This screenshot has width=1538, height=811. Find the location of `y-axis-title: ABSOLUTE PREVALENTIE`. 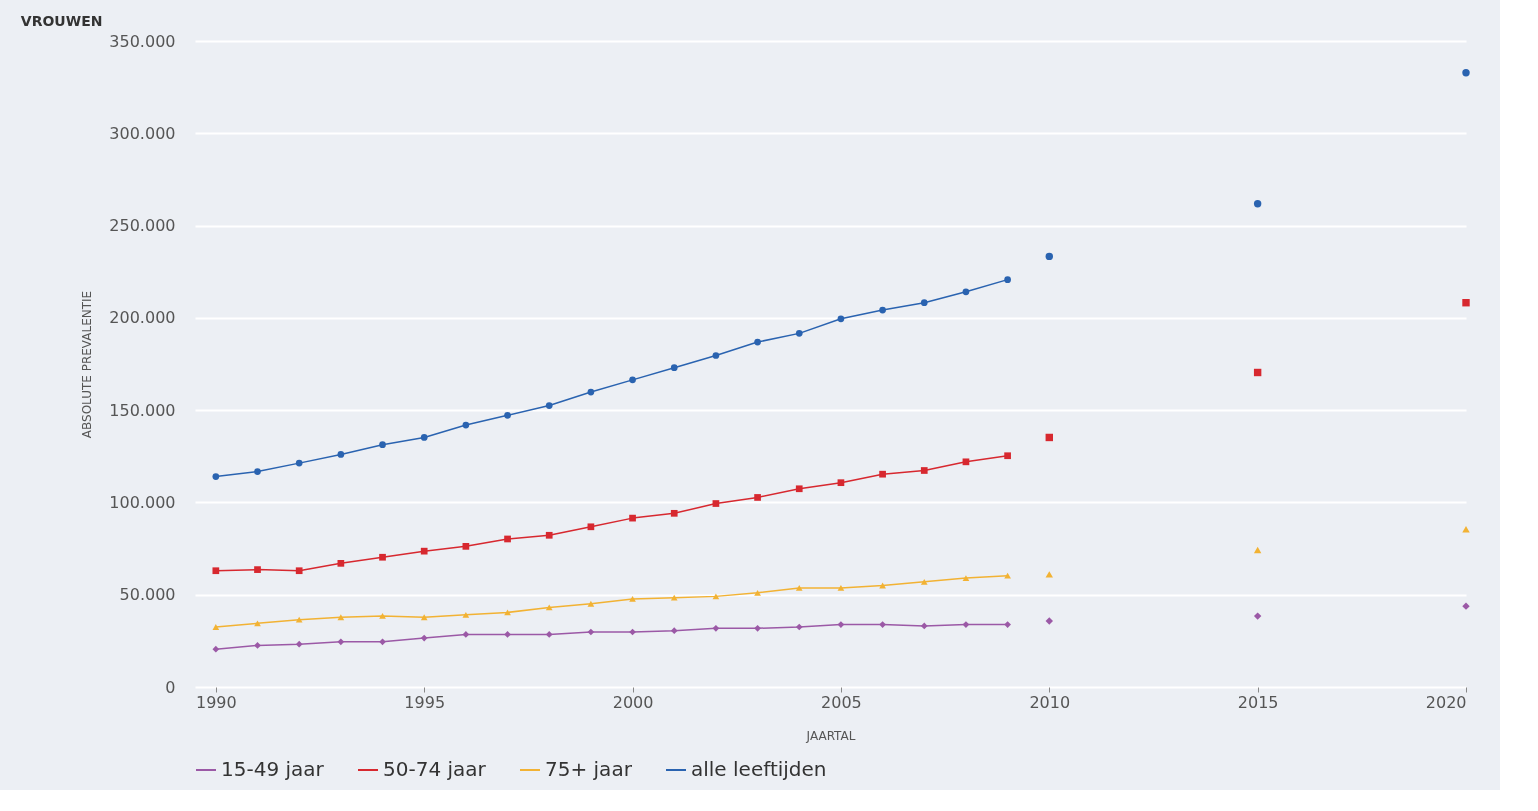

y-axis-title: ABSOLUTE PREVALENTIE is located at coordinates (87, 364).